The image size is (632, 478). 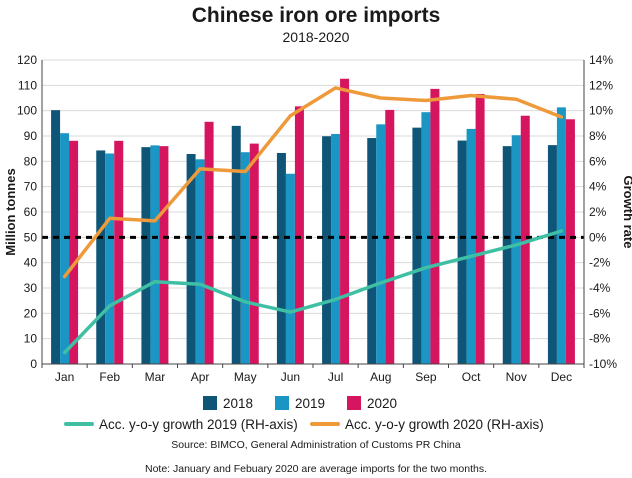 I want to click on bar-2018-Jul, so click(x=327, y=250).